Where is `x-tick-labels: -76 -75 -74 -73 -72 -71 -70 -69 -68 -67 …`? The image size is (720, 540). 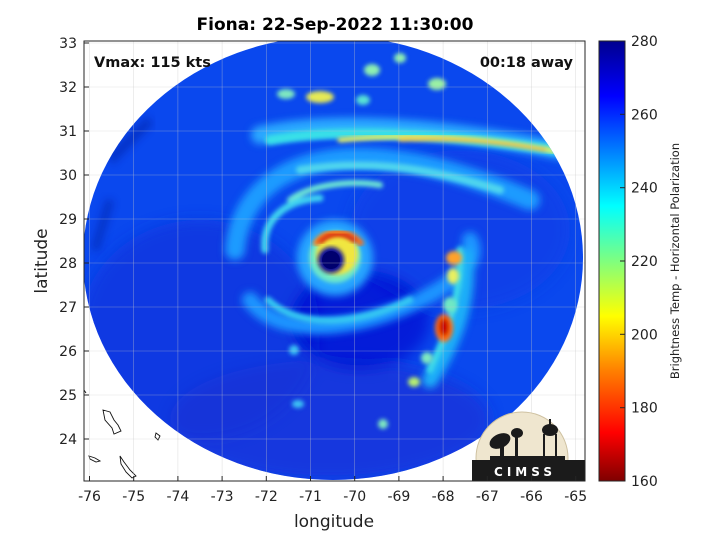
x-tick-labels: -76 -75 -74 -73 -72 -71 -70 -69 -68 -67 … is located at coordinates (332, 497).